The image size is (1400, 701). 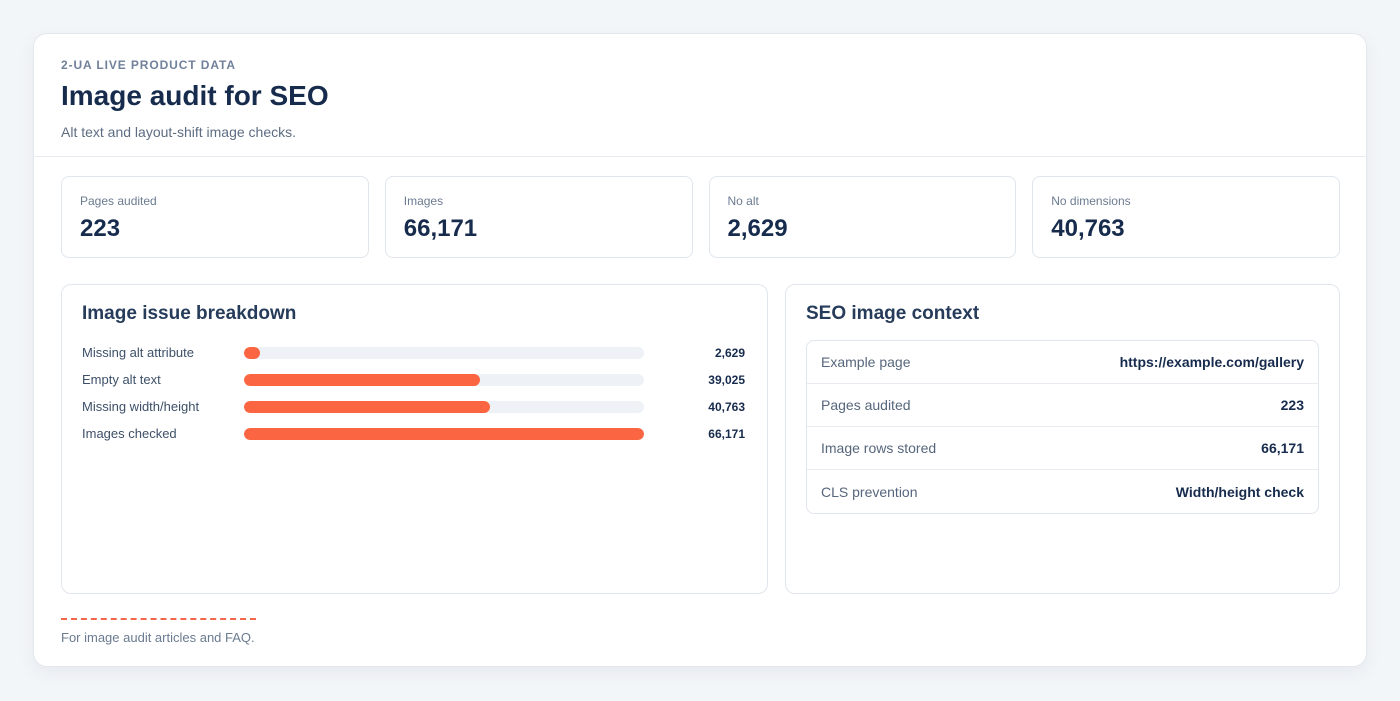 What do you see at coordinates (1186, 217) in the screenshot?
I see `stat-card-no-dimensions: No dimensions 40,763` at bounding box center [1186, 217].